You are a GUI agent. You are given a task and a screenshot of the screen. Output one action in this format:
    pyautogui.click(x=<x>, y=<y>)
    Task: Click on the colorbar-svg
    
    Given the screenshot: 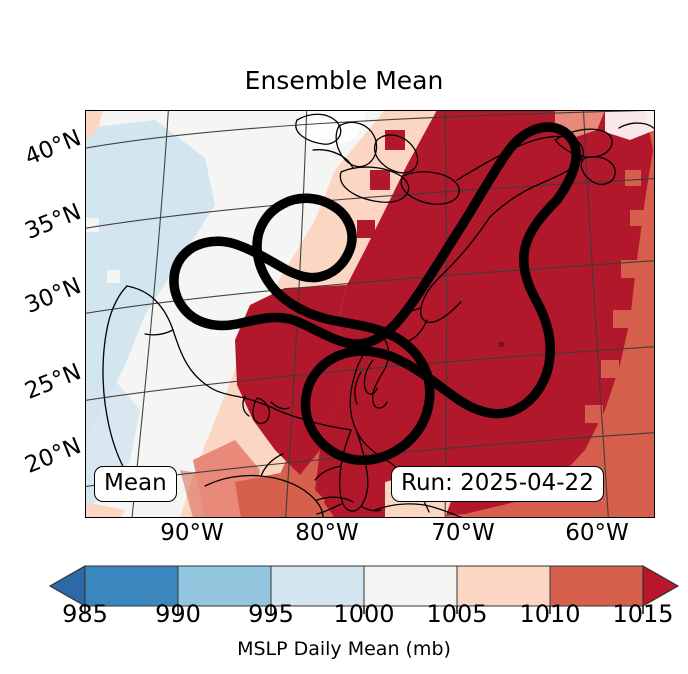 What is the action you would take?
    pyautogui.click(x=364, y=589)
    